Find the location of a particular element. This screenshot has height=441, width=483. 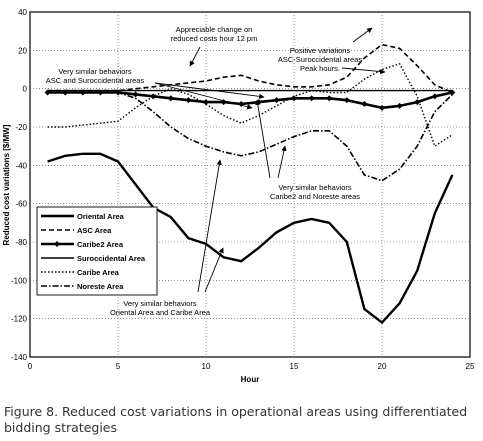

legend-label: Noreste Area is located at coordinates (100, 286).